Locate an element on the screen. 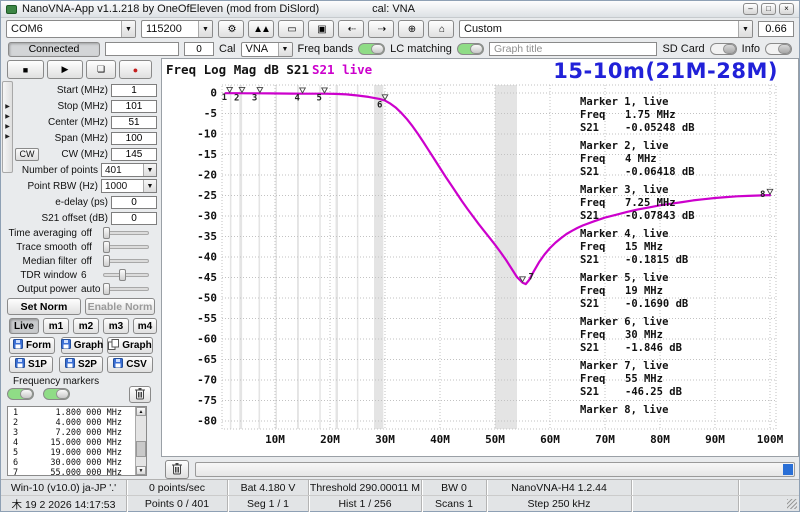 This screenshot has width=800, height=512. baud-rate-select: 115200 ▼ is located at coordinates (177, 29).